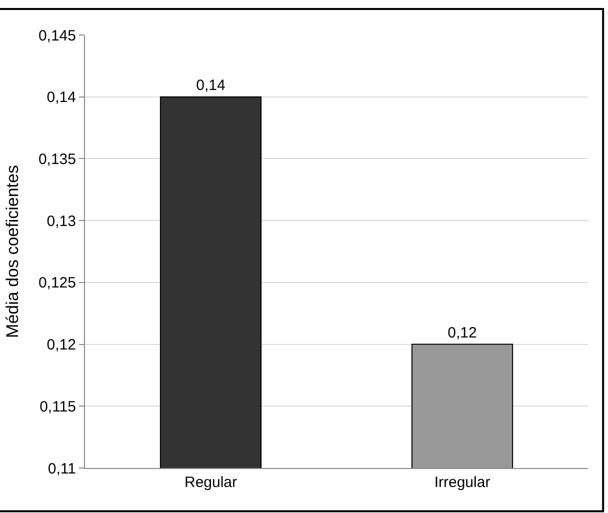 The image size is (608, 513). What do you see at coordinates (58, 407) in the screenshot?
I see `y-tick-label: 0,115` at bounding box center [58, 407].